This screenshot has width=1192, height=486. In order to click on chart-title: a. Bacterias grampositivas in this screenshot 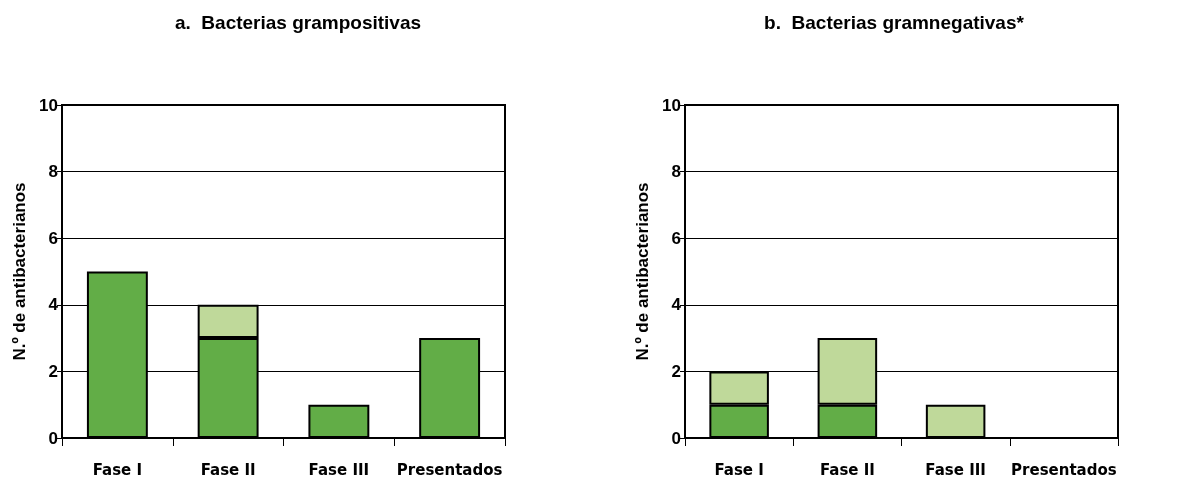, I will do `click(298, 22)`.